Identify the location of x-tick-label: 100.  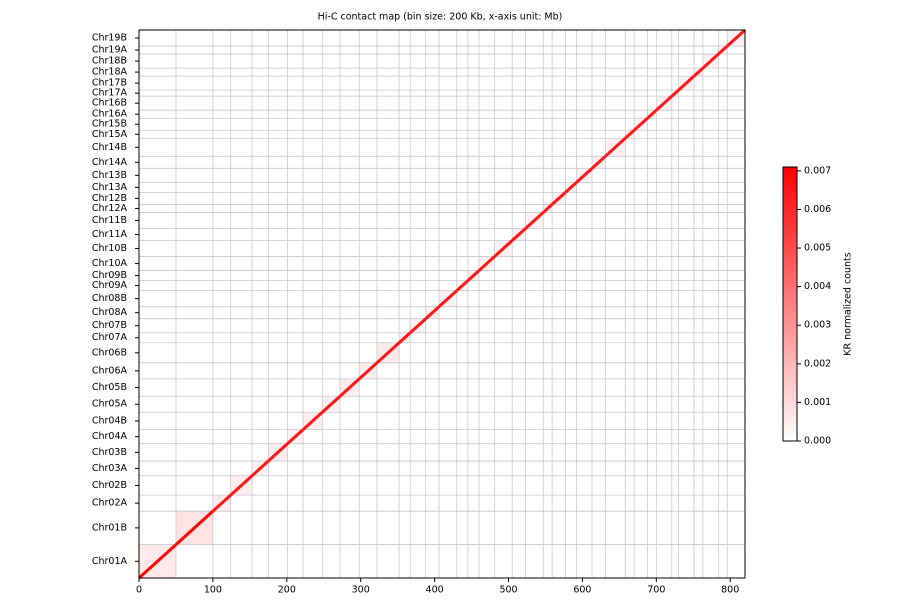
(213, 590).